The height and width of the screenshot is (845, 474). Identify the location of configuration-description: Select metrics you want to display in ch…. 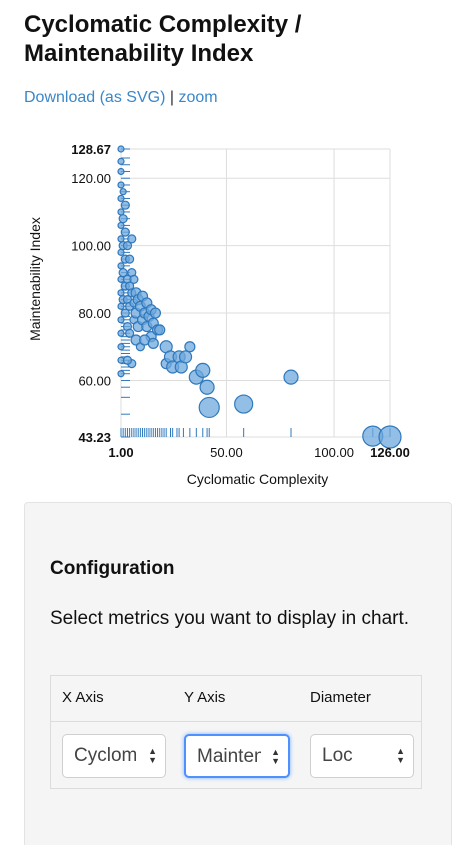
(230, 618).